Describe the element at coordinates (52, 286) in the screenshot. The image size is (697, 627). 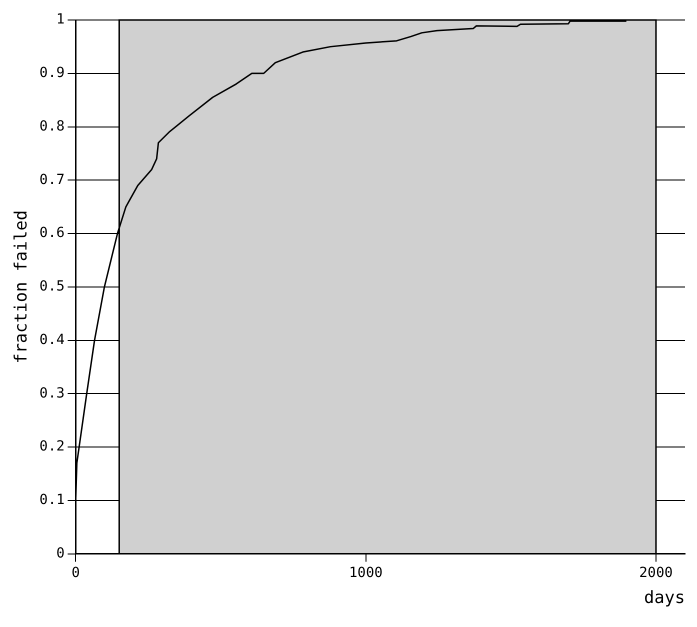
I see `y-tick-label: 0.5` at that location.